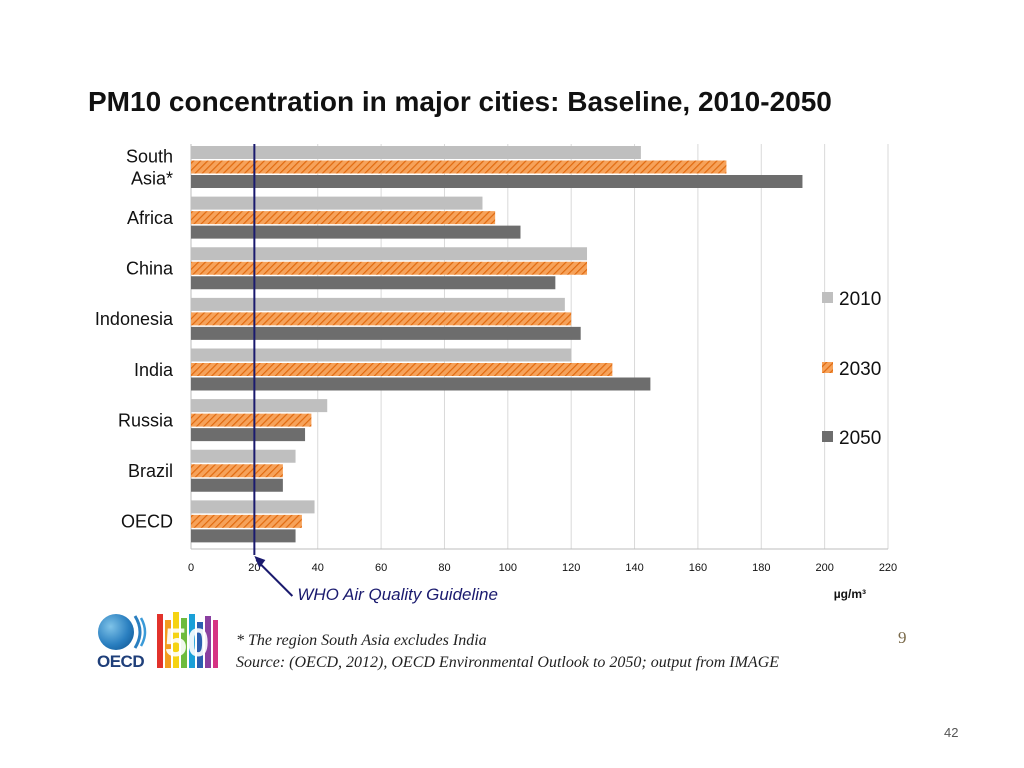  I want to click on legend-swatch-2010, so click(827, 297).